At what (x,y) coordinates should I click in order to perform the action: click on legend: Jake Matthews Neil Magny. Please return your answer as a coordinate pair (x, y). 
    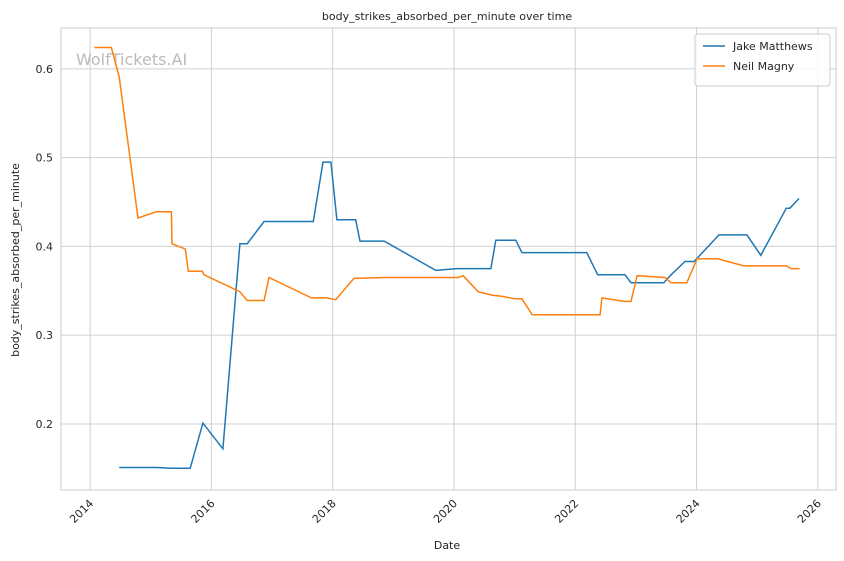
    Looking at the image, I should click on (762, 60).